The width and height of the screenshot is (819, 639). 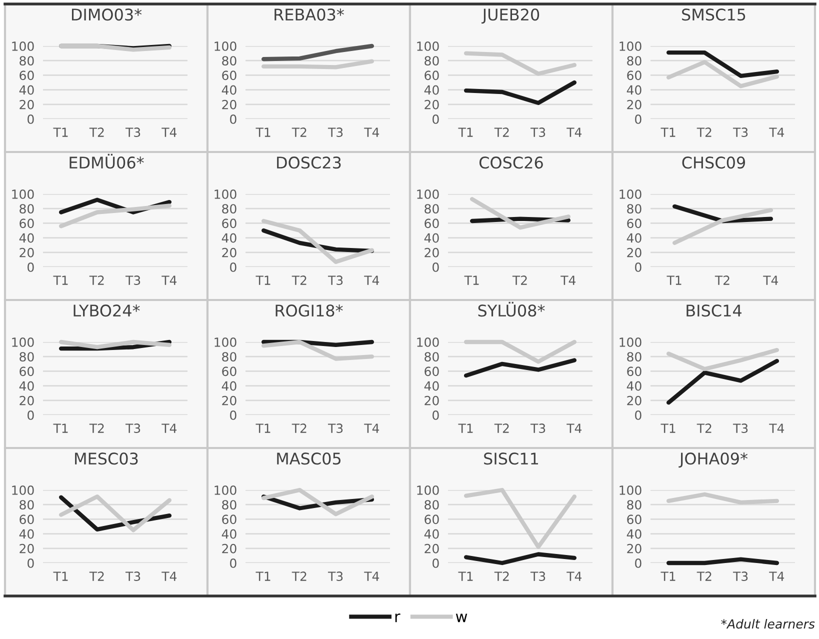 I want to click on chart-title: SISC11, so click(x=511, y=458).